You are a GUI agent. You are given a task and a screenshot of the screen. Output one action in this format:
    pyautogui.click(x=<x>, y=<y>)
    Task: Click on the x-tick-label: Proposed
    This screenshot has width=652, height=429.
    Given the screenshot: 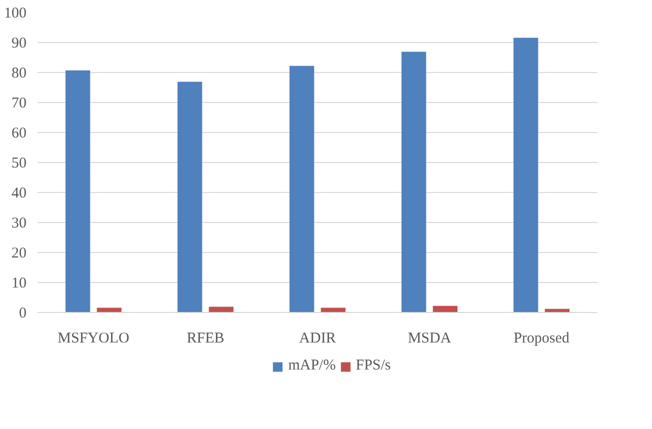 What is the action you would take?
    pyautogui.click(x=542, y=338)
    